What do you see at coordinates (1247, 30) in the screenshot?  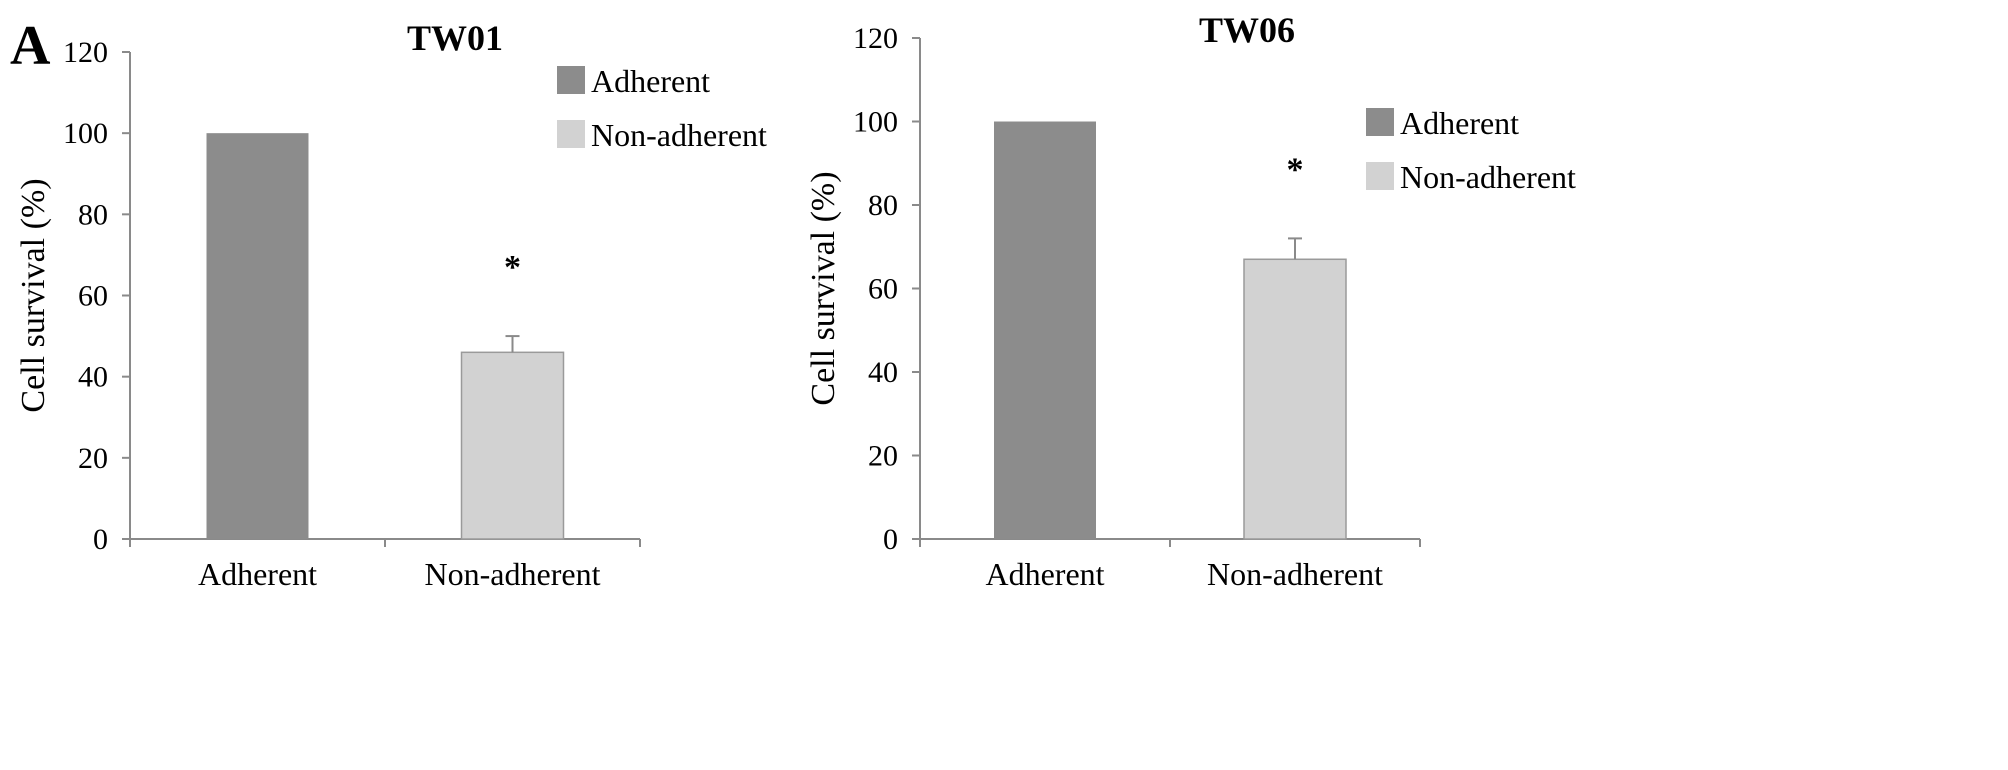 I see `chart-title: TW06` at bounding box center [1247, 30].